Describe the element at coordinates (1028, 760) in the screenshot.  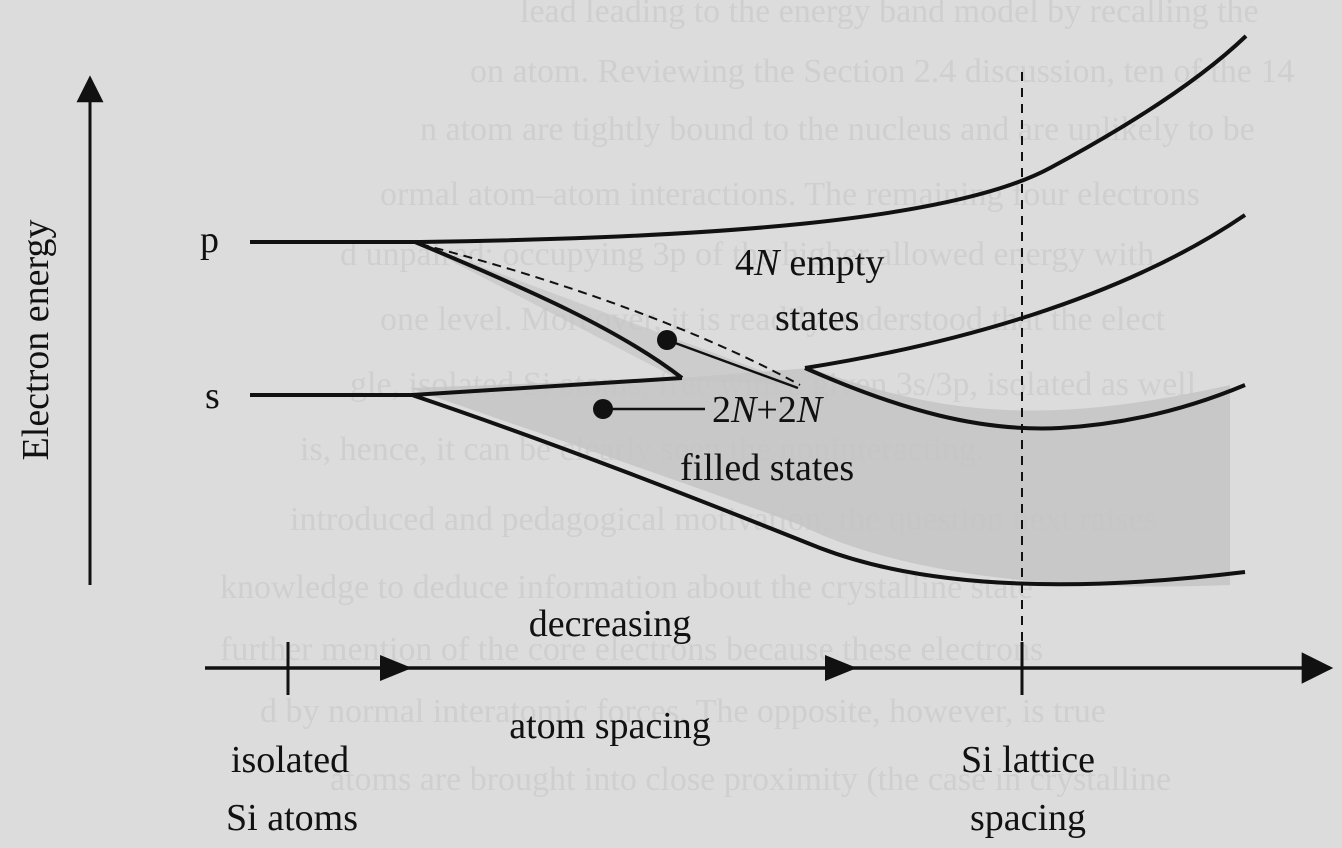
I see `lattice-spacing-label-line1: Si lattice` at that location.